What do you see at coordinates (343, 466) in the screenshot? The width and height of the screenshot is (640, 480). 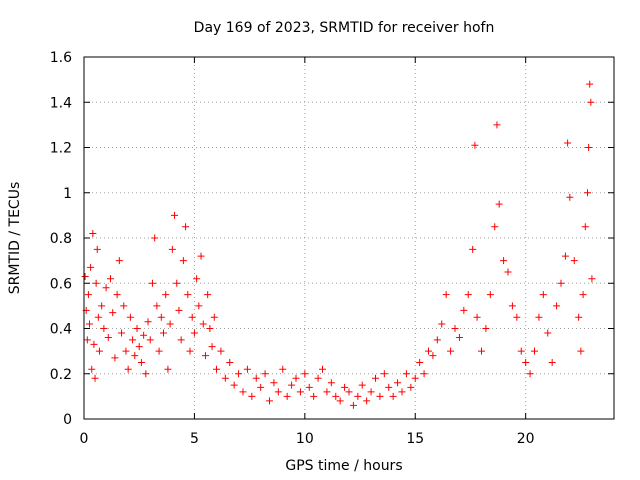 I see `x-axis-label: GPS time / hours` at bounding box center [343, 466].